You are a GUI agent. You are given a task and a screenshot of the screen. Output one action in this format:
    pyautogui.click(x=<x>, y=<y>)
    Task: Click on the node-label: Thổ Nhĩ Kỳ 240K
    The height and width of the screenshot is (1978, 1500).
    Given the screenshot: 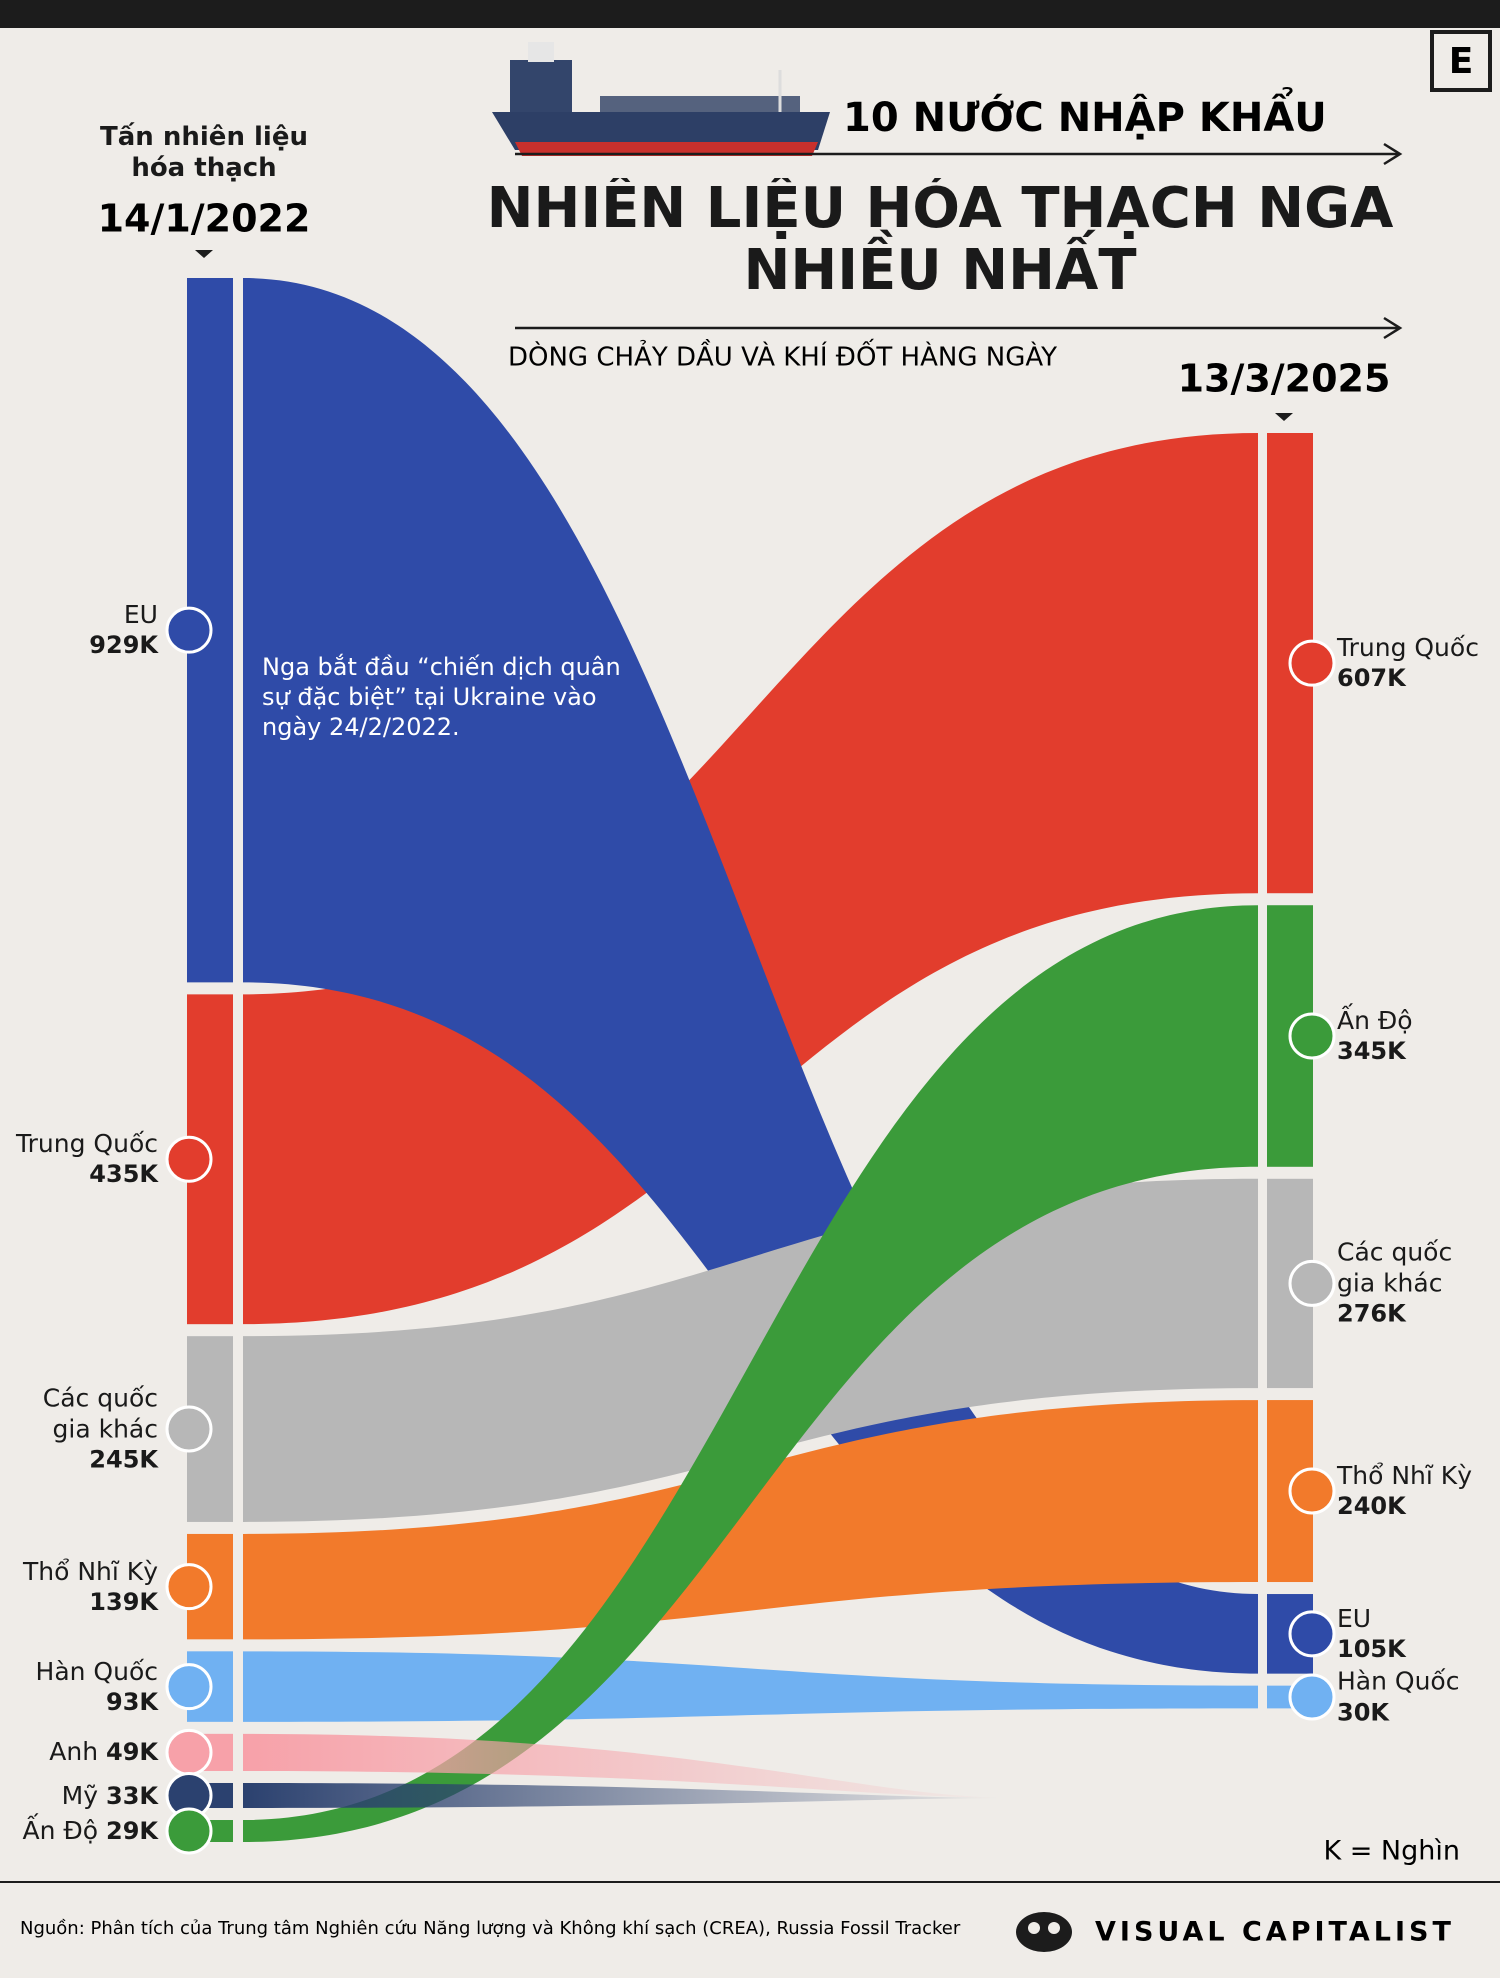 What is the action you would take?
    pyautogui.click(x=1417, y=1491)
    